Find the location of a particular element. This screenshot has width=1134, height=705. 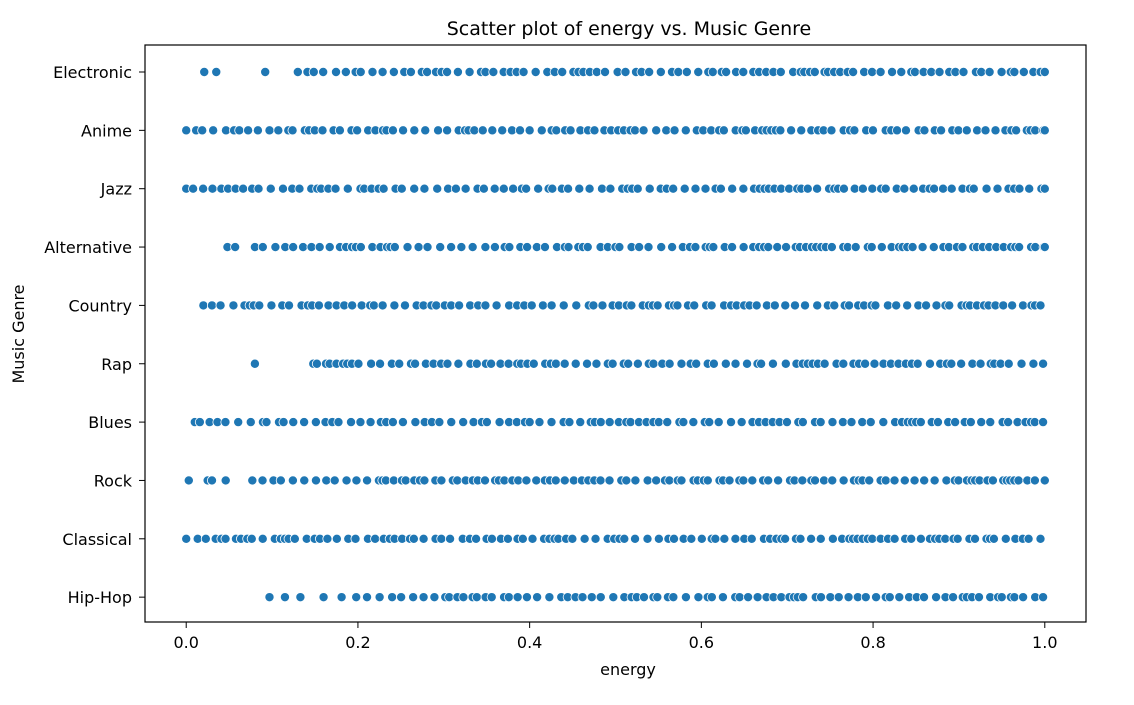

chart-title: Scatter plot of energy vs. Music Genre is located at coordinates (629, 29).